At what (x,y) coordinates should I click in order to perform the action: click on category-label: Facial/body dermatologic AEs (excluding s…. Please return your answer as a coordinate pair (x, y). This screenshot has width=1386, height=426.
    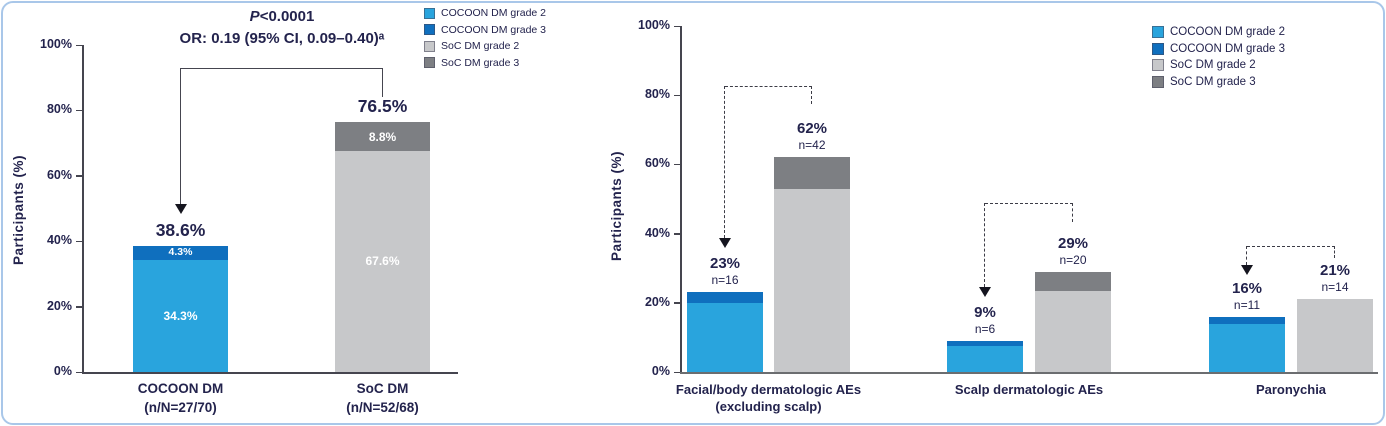
    Looking at the image, I should click on (769, 398).